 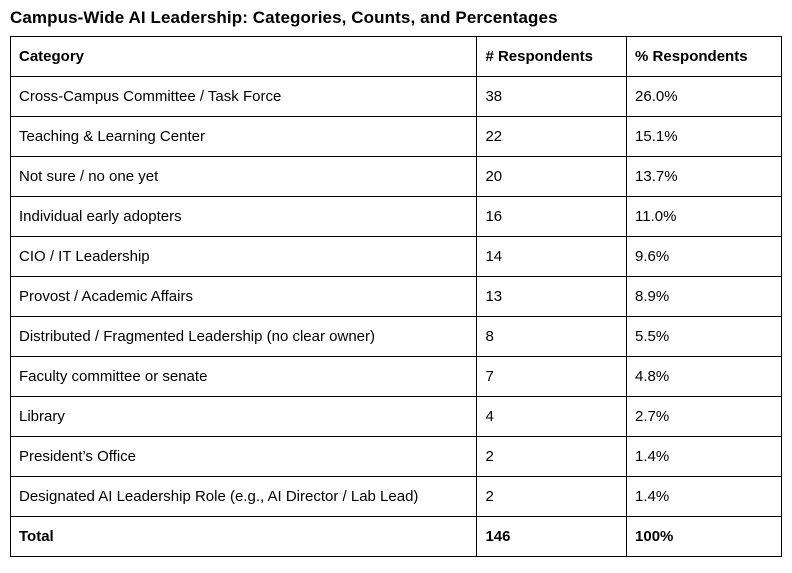 What do you see at coordinates (243, 96) in the screenshot?
I see `table-cell: Cross-Campus Committee / Task Force` at bounding box center [243, 96].